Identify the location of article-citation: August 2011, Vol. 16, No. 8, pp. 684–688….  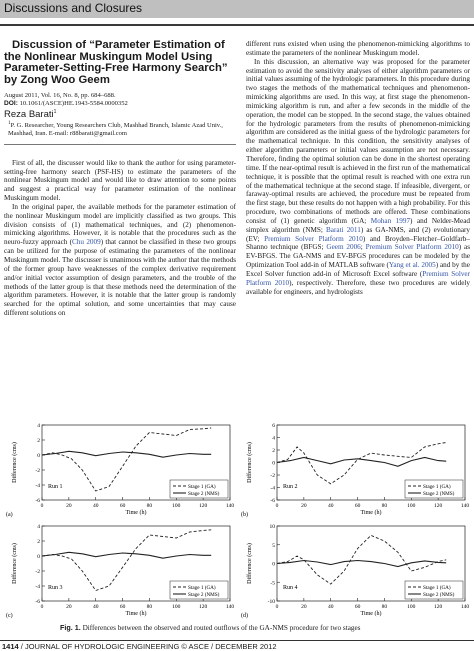
(60, 96).